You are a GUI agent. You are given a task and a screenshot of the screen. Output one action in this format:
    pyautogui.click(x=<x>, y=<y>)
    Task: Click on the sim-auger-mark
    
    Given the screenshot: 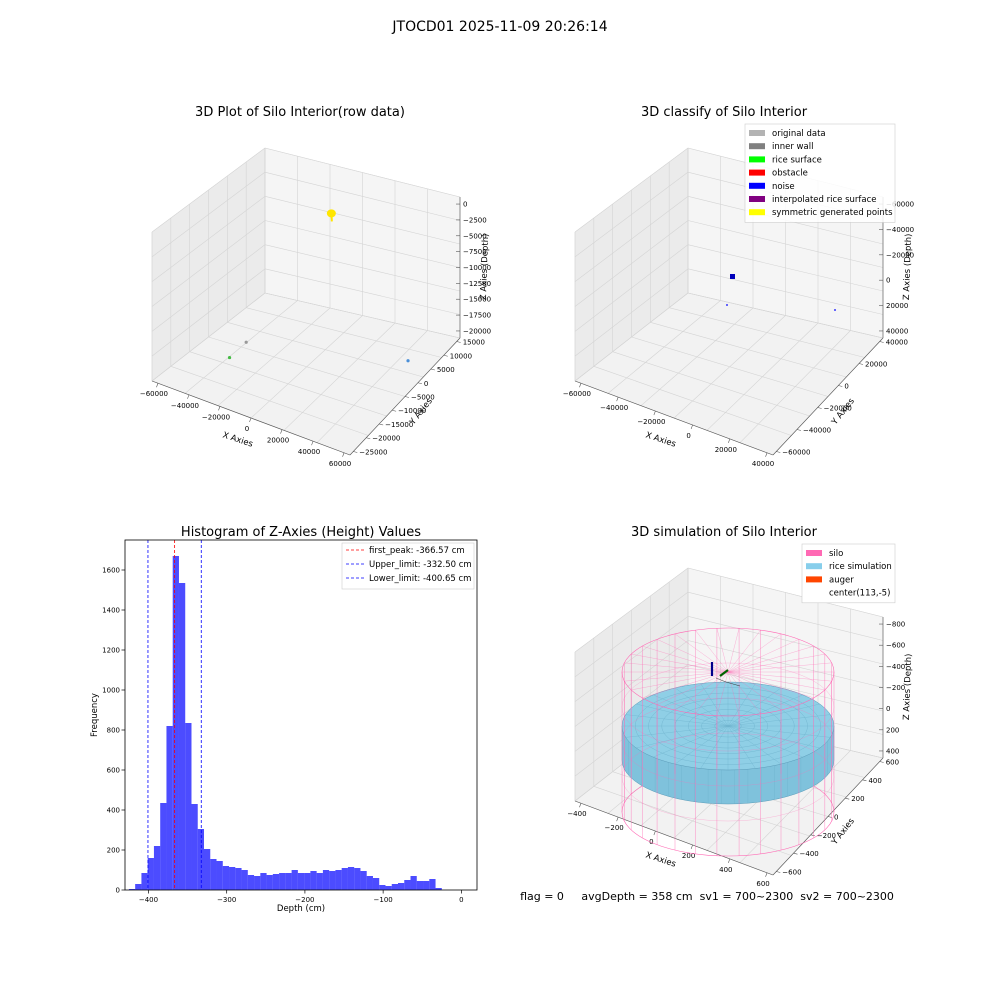 What is the action you would take?
    pyautogui.click(x=728, y=682)
    